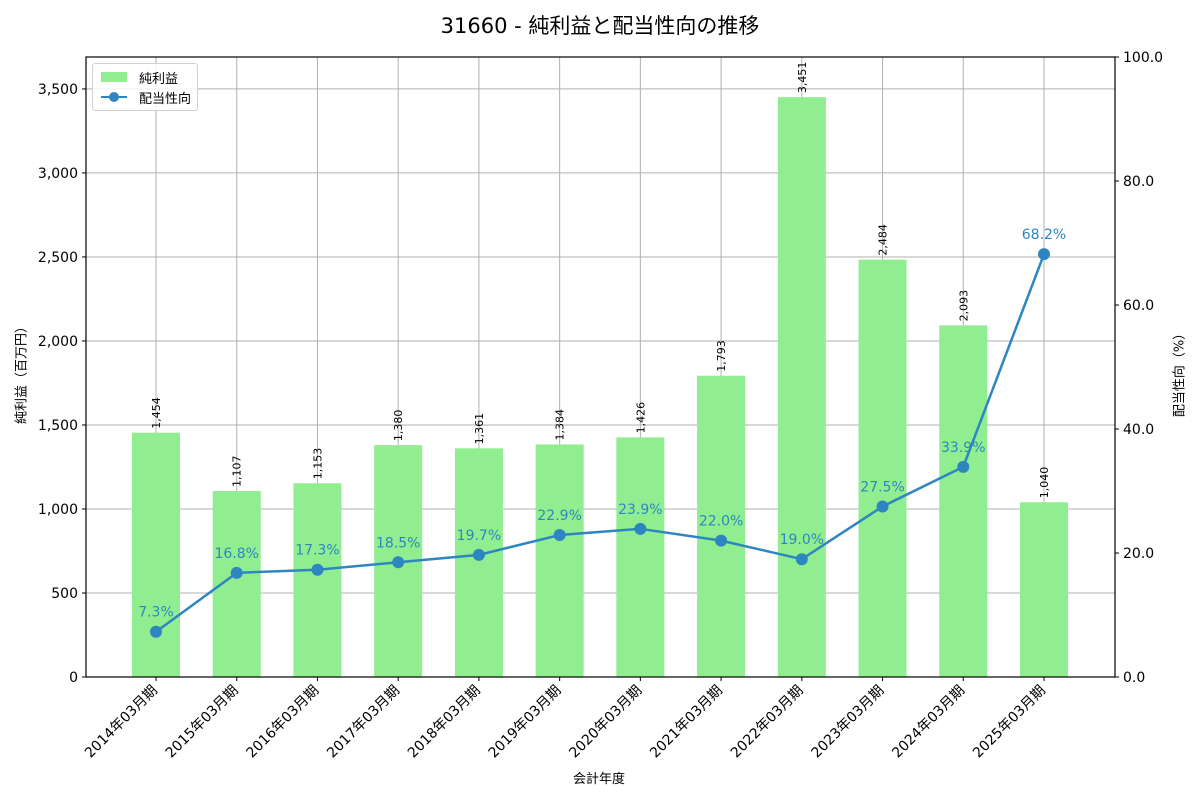  What do you see at coordinates (1138, 306) in the screenshot?
I see `right-axis-tick-label: 60.0` at bounding box center [1138, 306].